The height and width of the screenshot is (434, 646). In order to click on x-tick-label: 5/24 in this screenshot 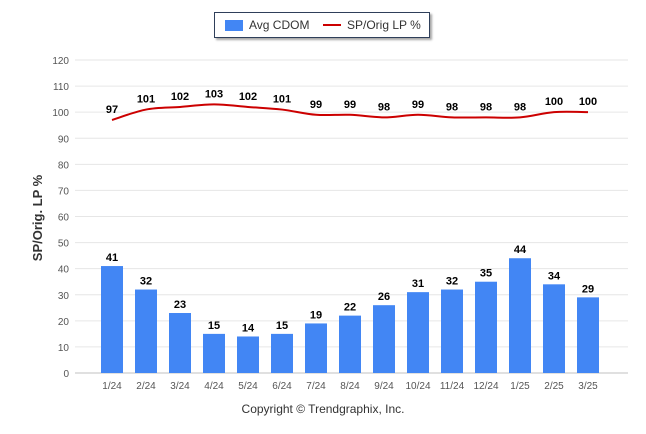, I will do `click(248, 386)`.